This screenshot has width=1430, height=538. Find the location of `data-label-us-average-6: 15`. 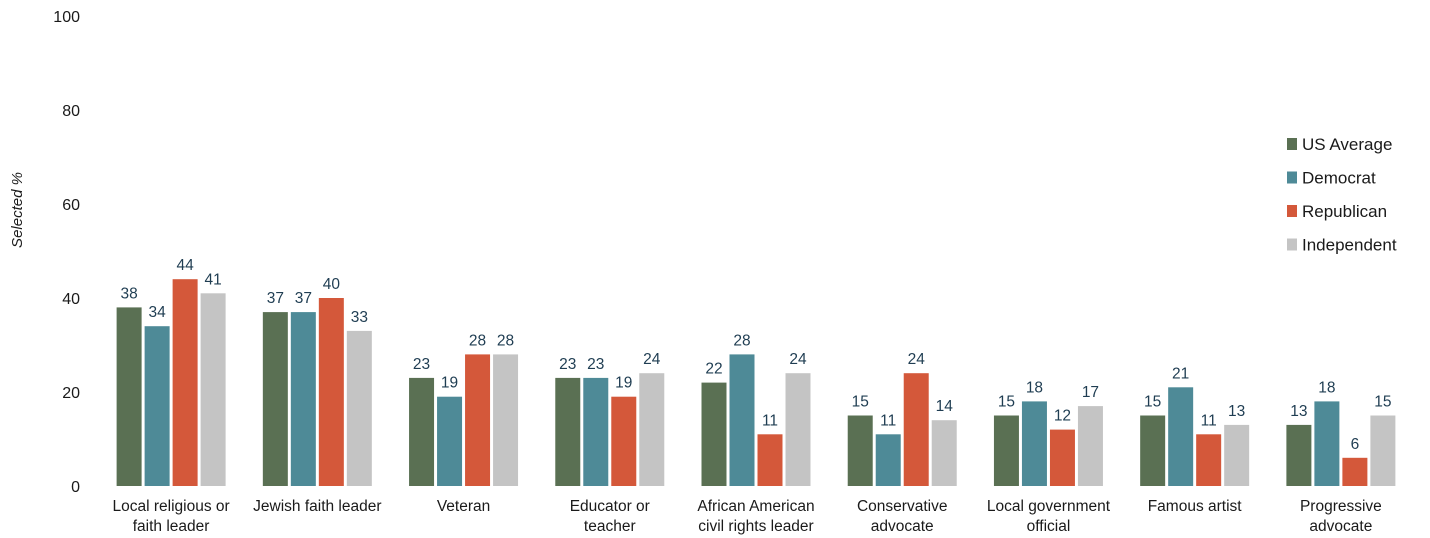

data-label-us-average-6: 15 is located at coordinates (860, 402).